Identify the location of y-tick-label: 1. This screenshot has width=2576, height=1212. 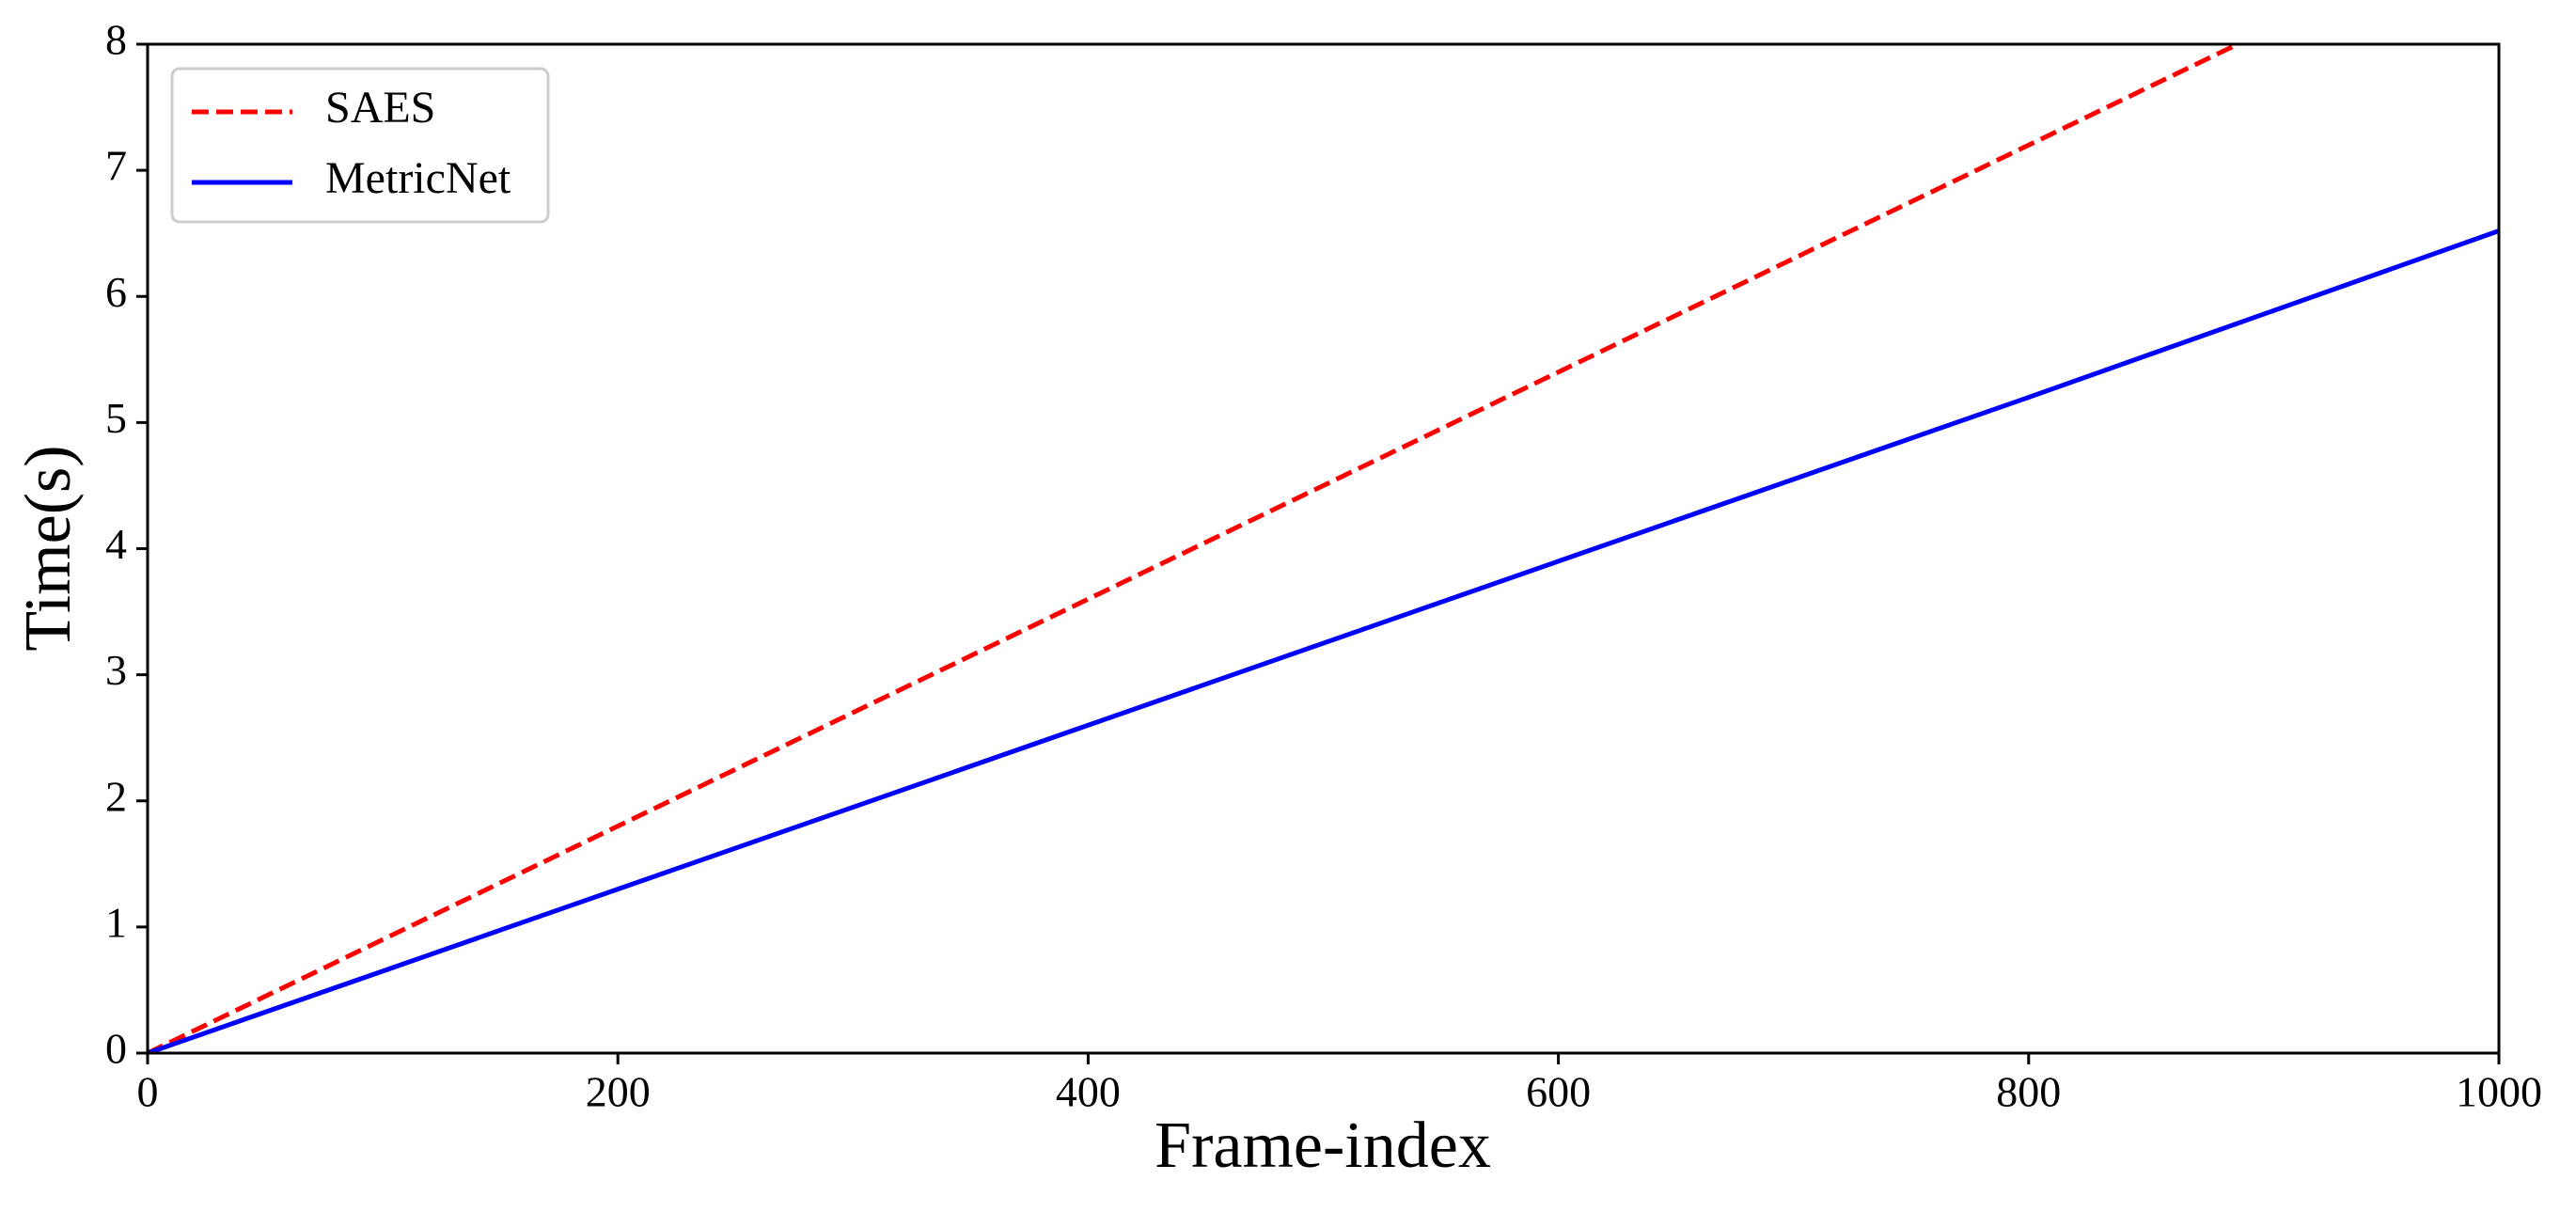
(116, 922).